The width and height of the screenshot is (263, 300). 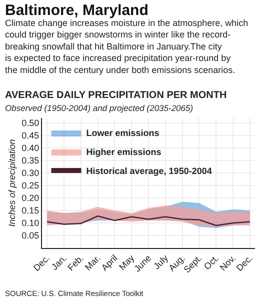 I want to click on y-tick-label: 0.15, so click(x=31, y=211).